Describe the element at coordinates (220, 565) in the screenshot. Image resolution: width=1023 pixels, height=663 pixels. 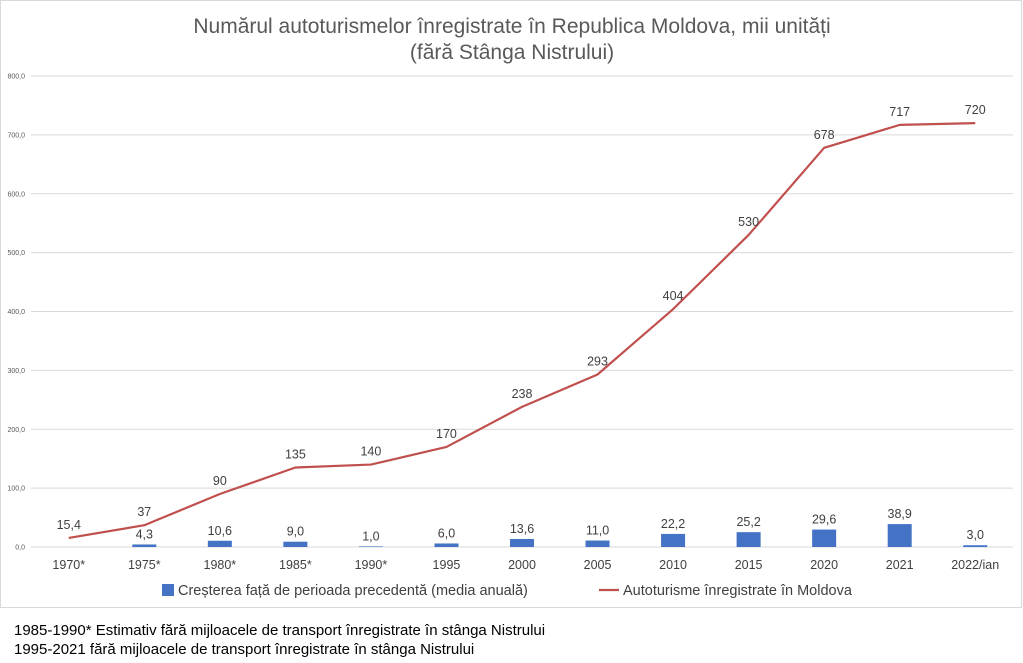
I see `x-tick-label: 1980*` at that location.